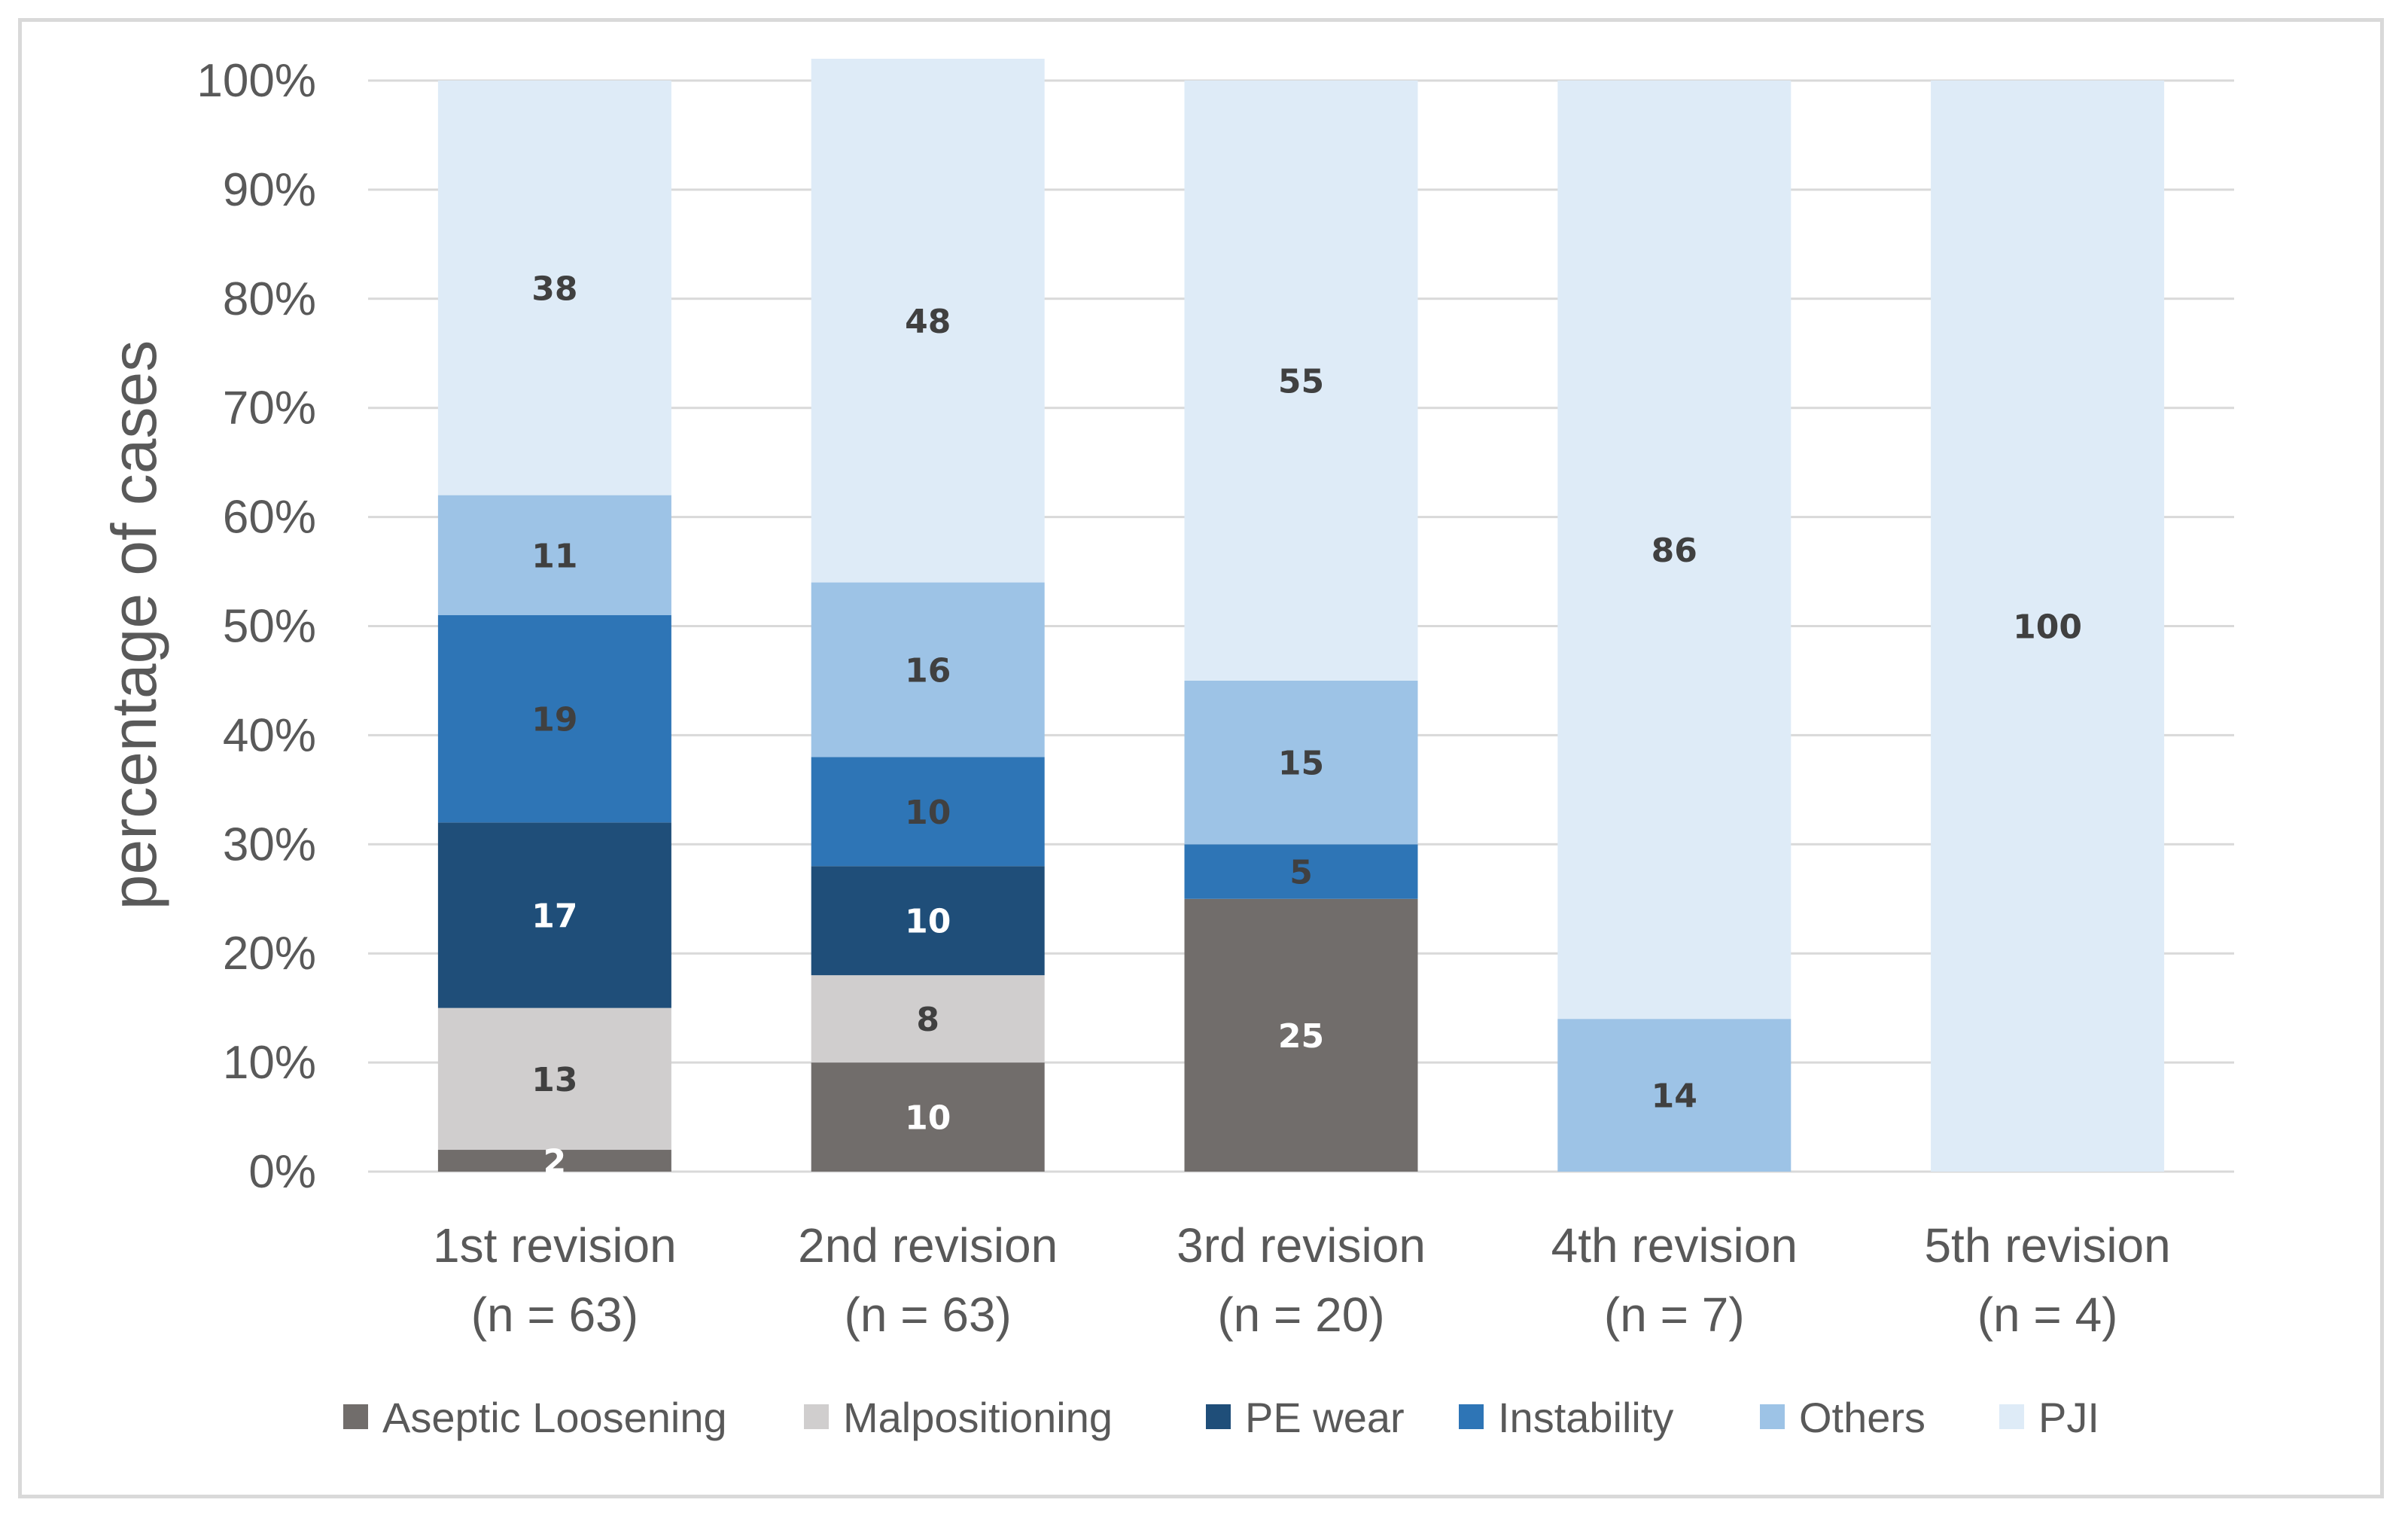 The height and width of the screenshot is (1521, 2408). Describe the element at coordinates (269, 954) in the screenshot. I see `y-tick-label: 20%` at that location.